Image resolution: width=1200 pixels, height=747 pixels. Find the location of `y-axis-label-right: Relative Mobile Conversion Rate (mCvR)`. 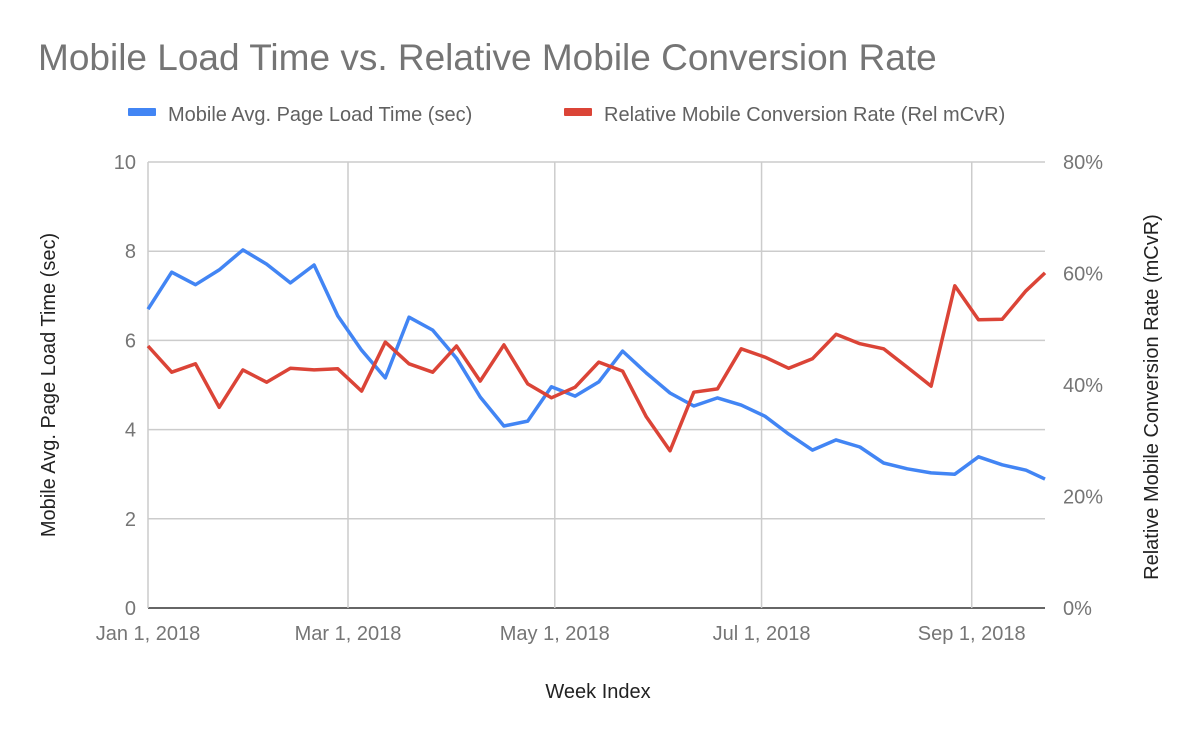

y-axis-label-right: Relative Mobile Conversion Rate (mCvR) is located at coordinates (1152, 397).